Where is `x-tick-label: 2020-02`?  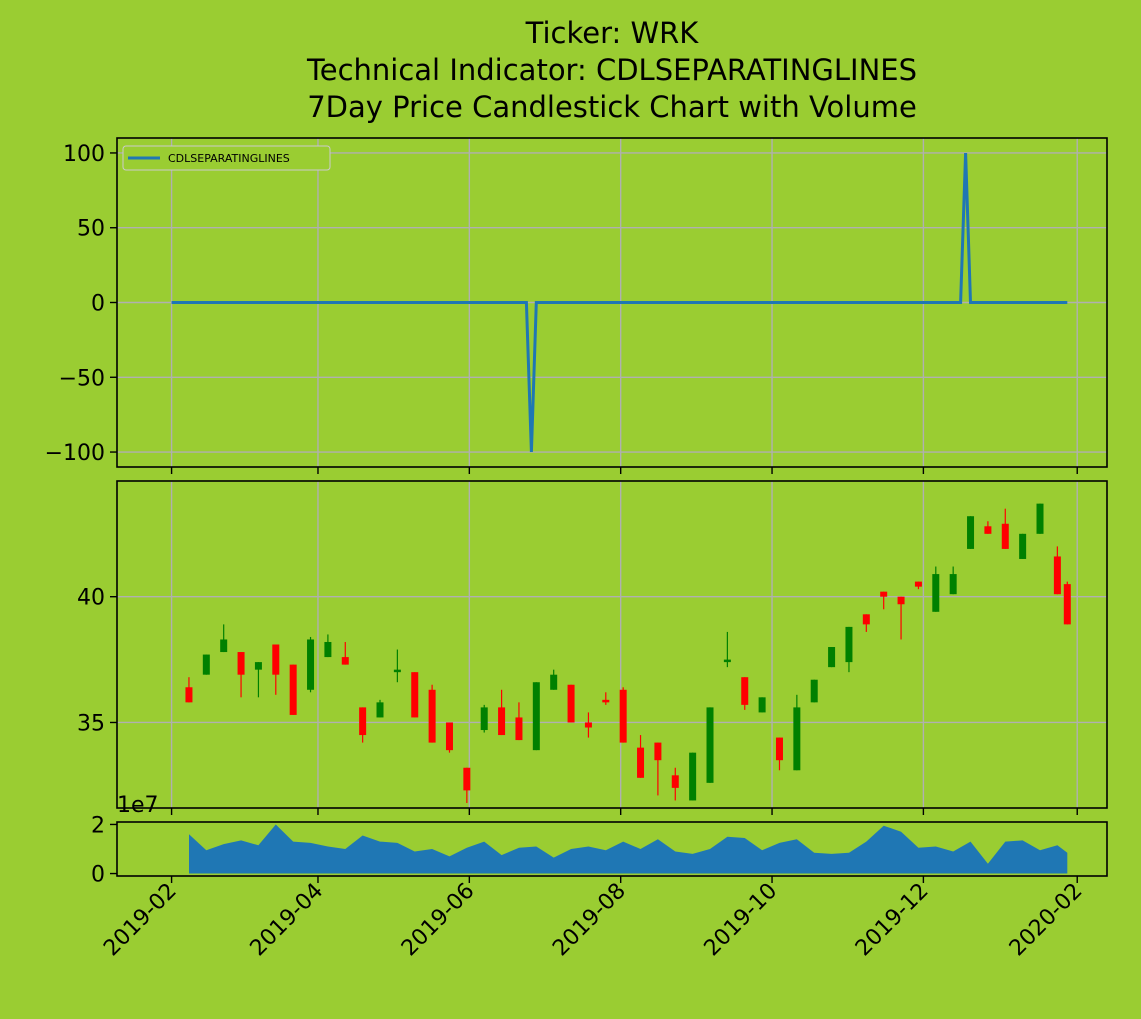 x-tick-label: 2020-02 is located at coordinates (1046, 920).